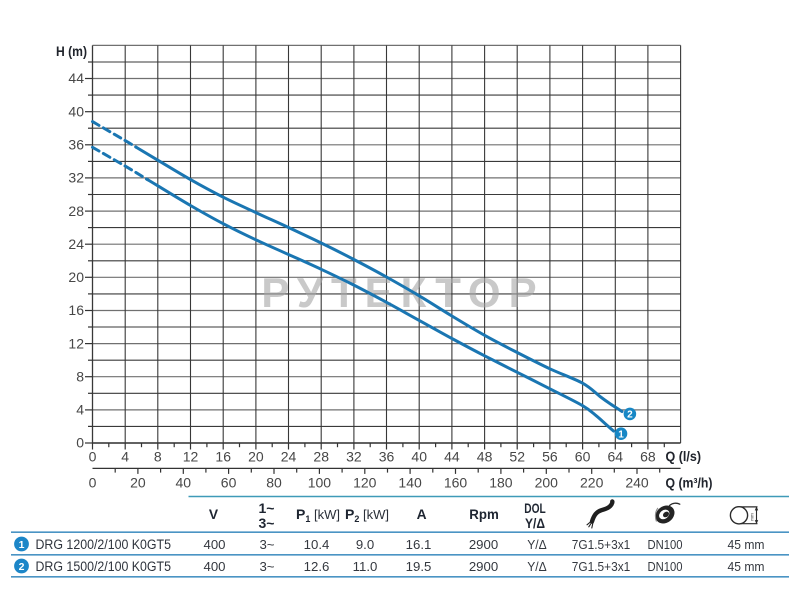 The height and width of the screenshot is (599, 800). I want to click on svg-text: DRG 1200/2/100 K0GT5, so click(104, 544).